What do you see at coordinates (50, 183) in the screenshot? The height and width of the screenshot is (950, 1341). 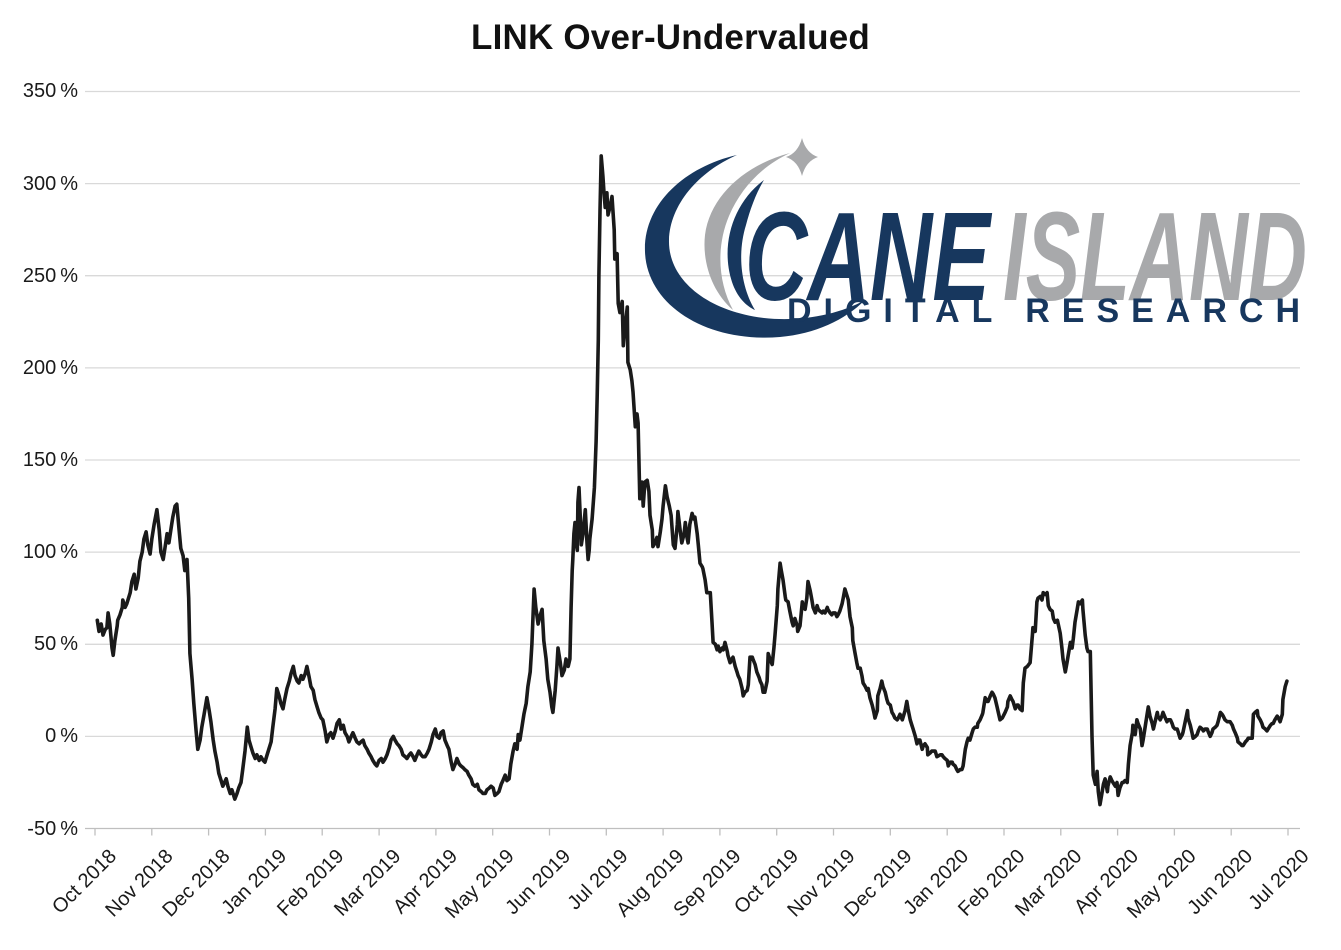 I see `y-axis-label: 300 %` at bounding box center [50, 183].